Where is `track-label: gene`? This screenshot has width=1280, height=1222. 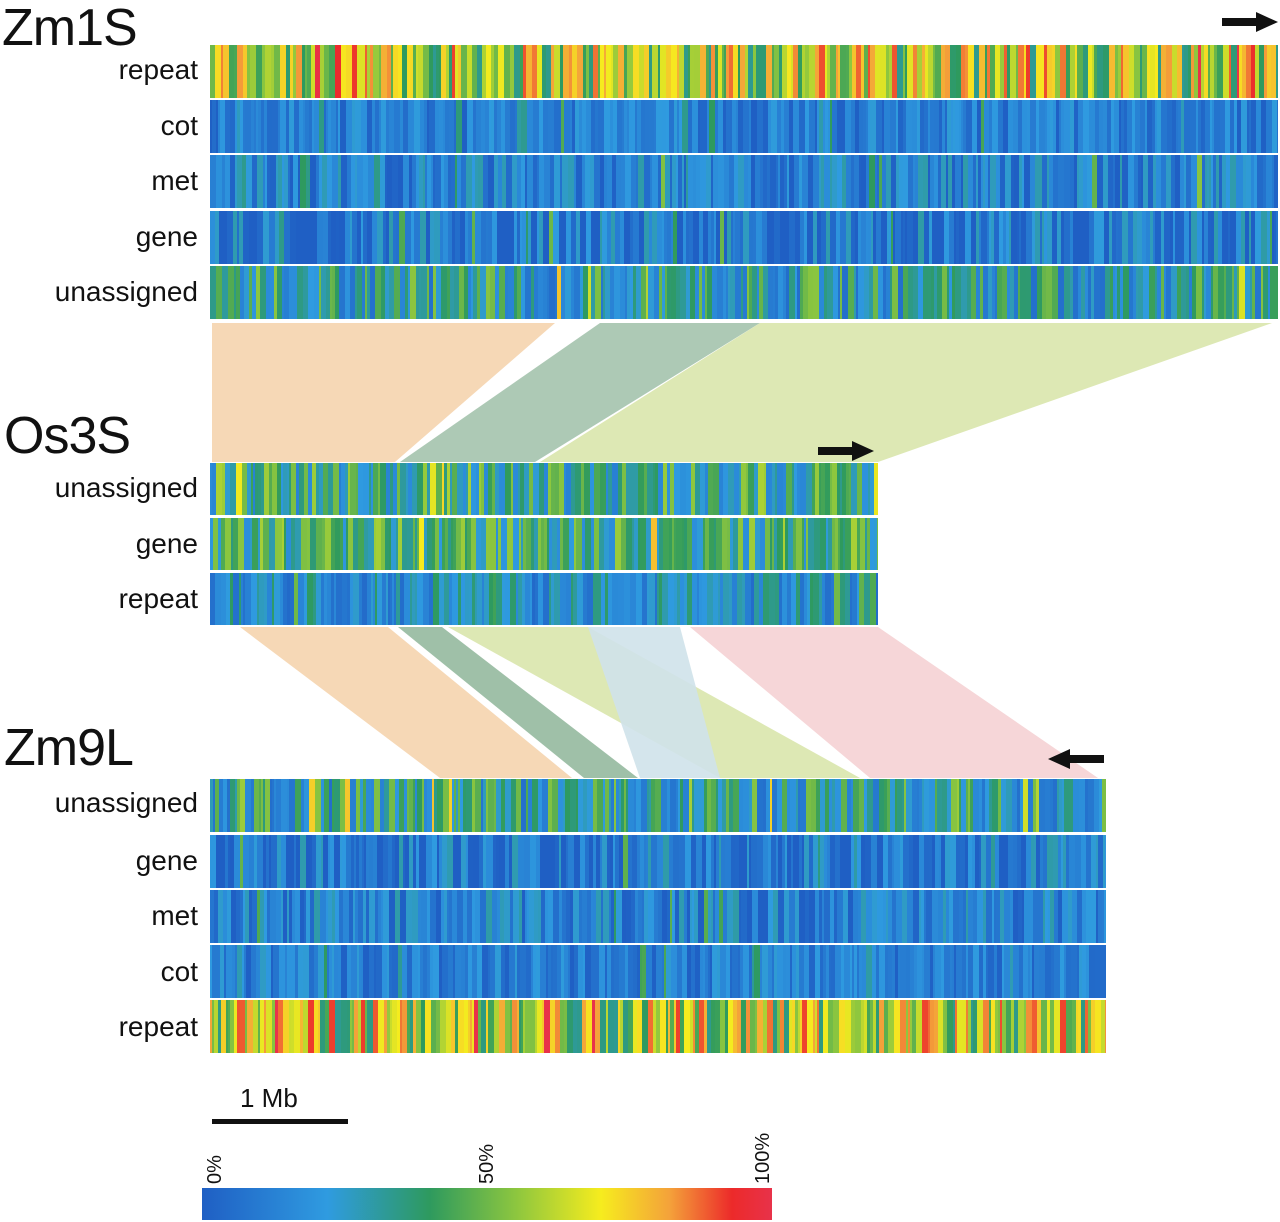
track-label: gene is located at coordinates (166, 236).